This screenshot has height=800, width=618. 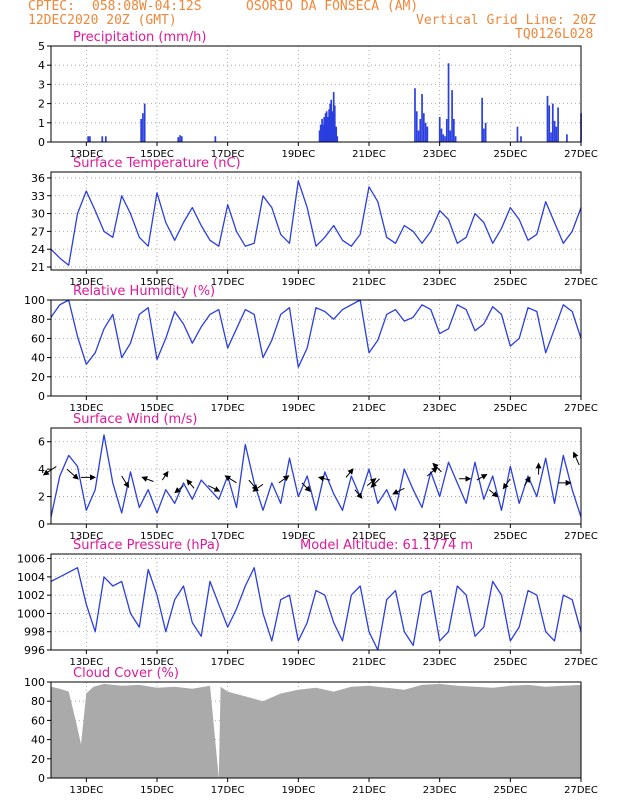 I want to click on header-model-code: TQ0126L028, so click(x=554, y=34).